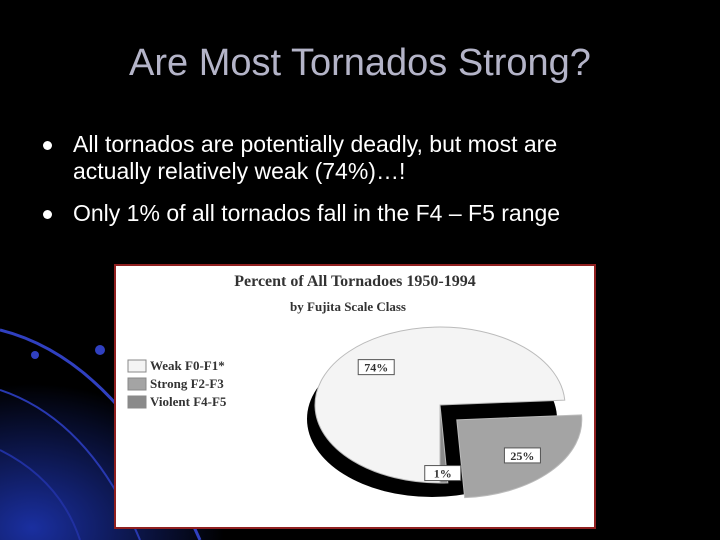 This screenshot has height=540, width=720. What do you see at coordinates (354, 281) in the screenshot?
I see `chart-title: Percent of All Tornadoes 1950-1994` at bounding box center [354, 281].